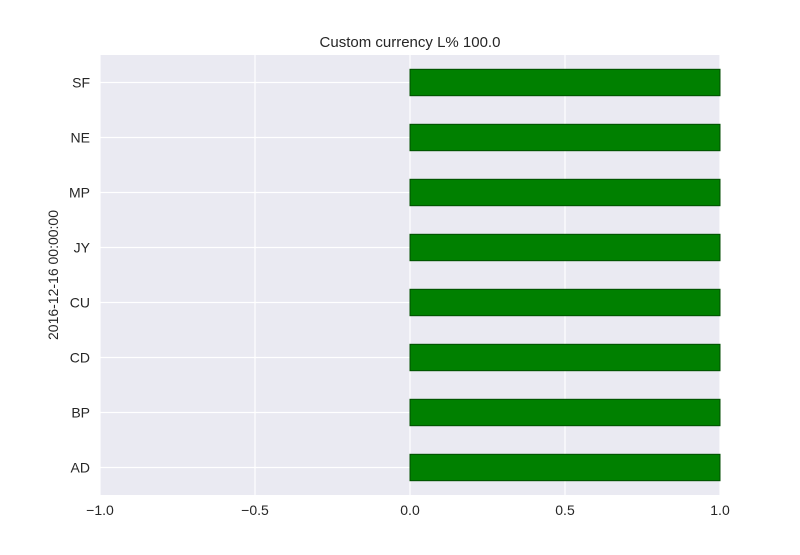 Image resolution: width=800 pixels, height=555 pixels. Describe the element at coordinates (410, 42) in the screenshot. I see `chart-title: Custom currency L% 100.0` at that location.